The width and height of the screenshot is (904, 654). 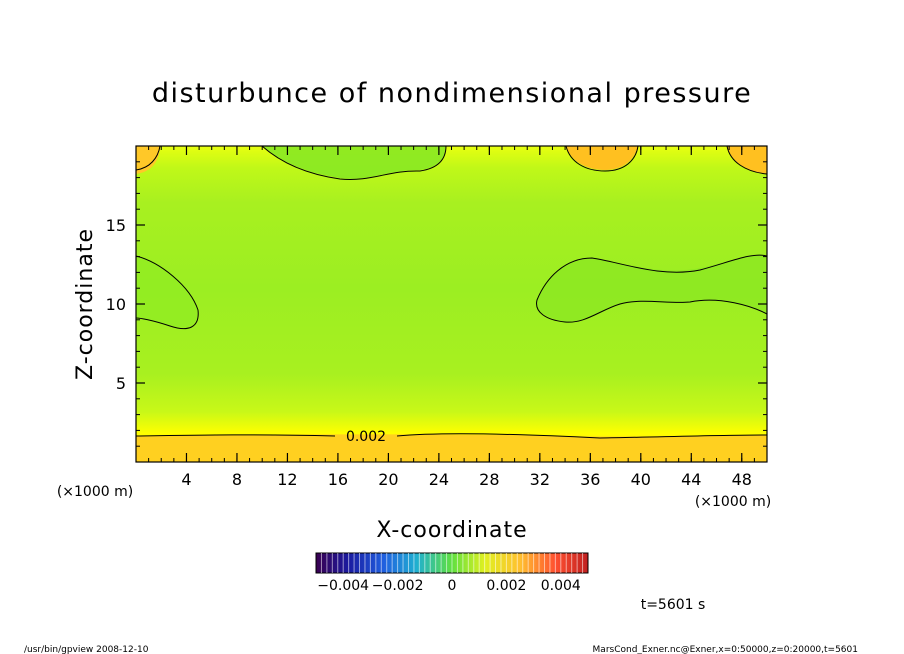 I want to click on x-tick-label: 8, so click(x=237, y=479).